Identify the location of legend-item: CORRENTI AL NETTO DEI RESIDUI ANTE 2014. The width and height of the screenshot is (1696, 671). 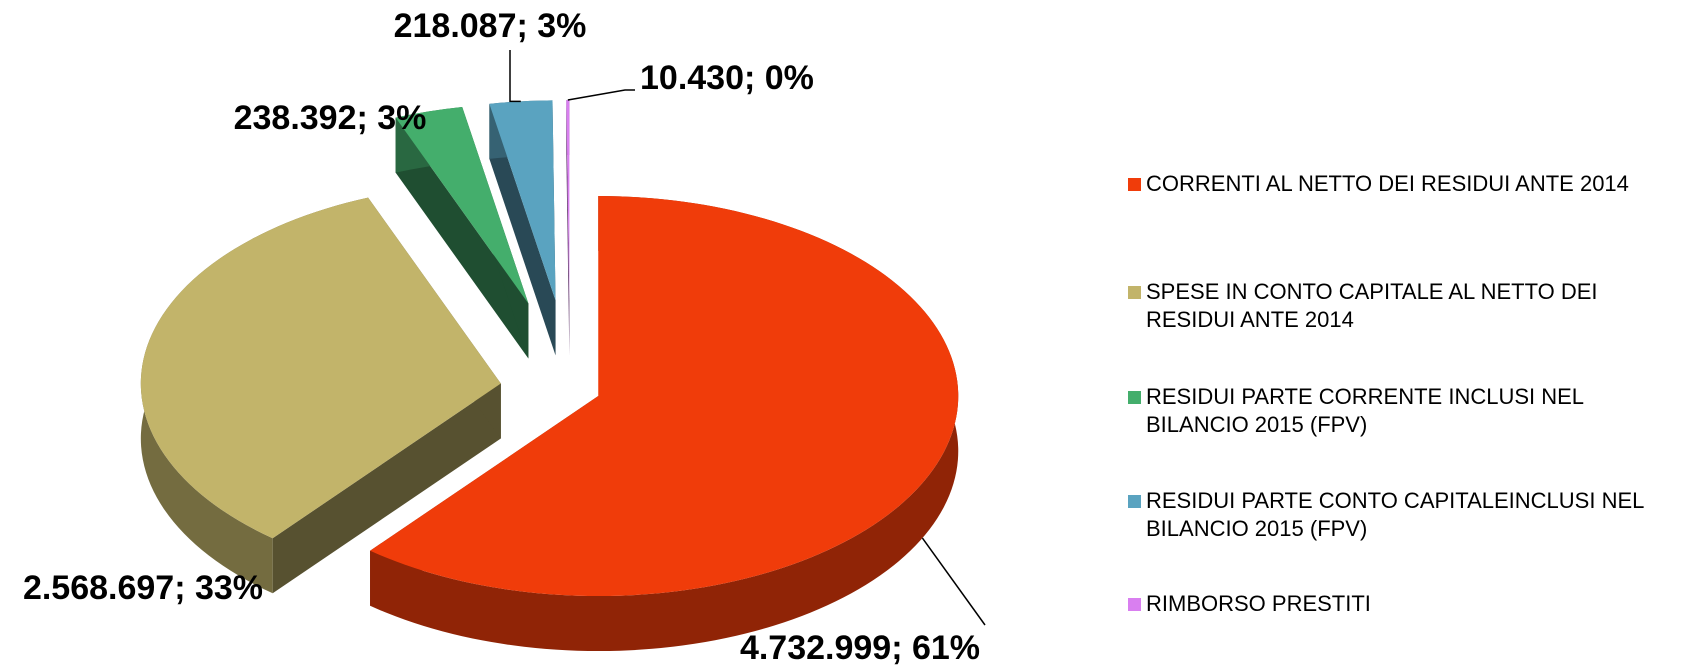
(1408, 184).